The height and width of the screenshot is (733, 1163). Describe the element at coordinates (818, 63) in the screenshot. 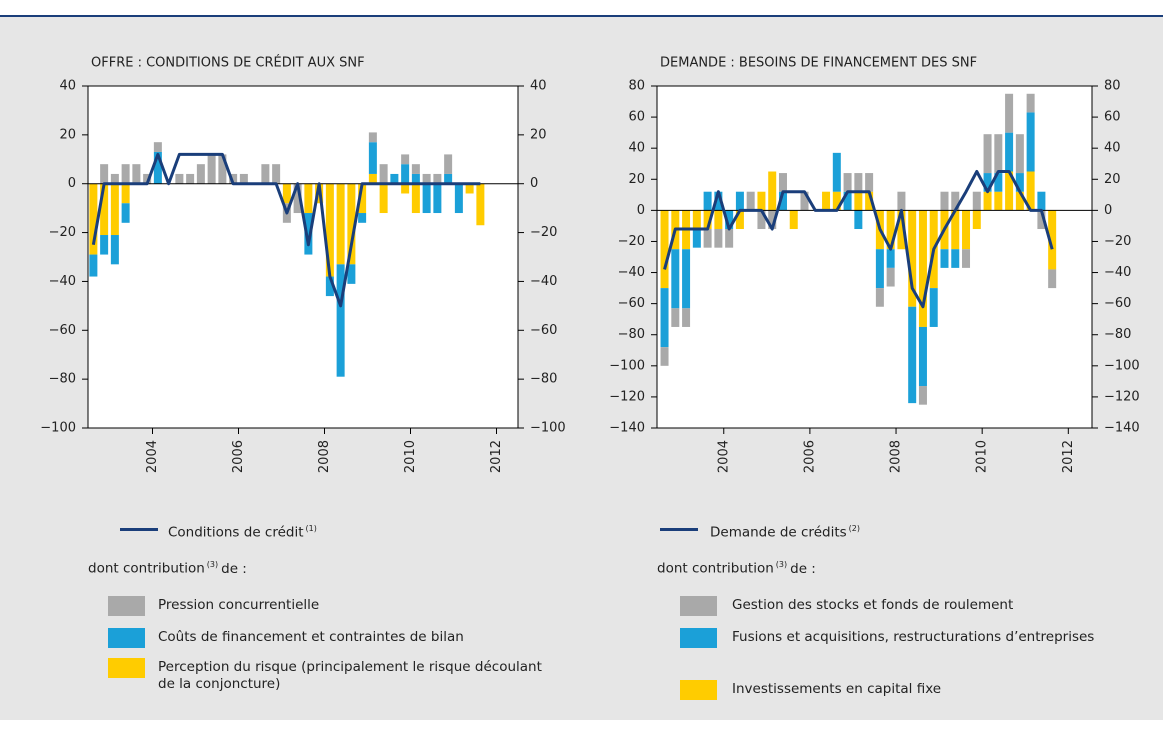

I see `chart-title: DEMANDE : BESOINS DE FINANCEMENT DES SNF` at that location.